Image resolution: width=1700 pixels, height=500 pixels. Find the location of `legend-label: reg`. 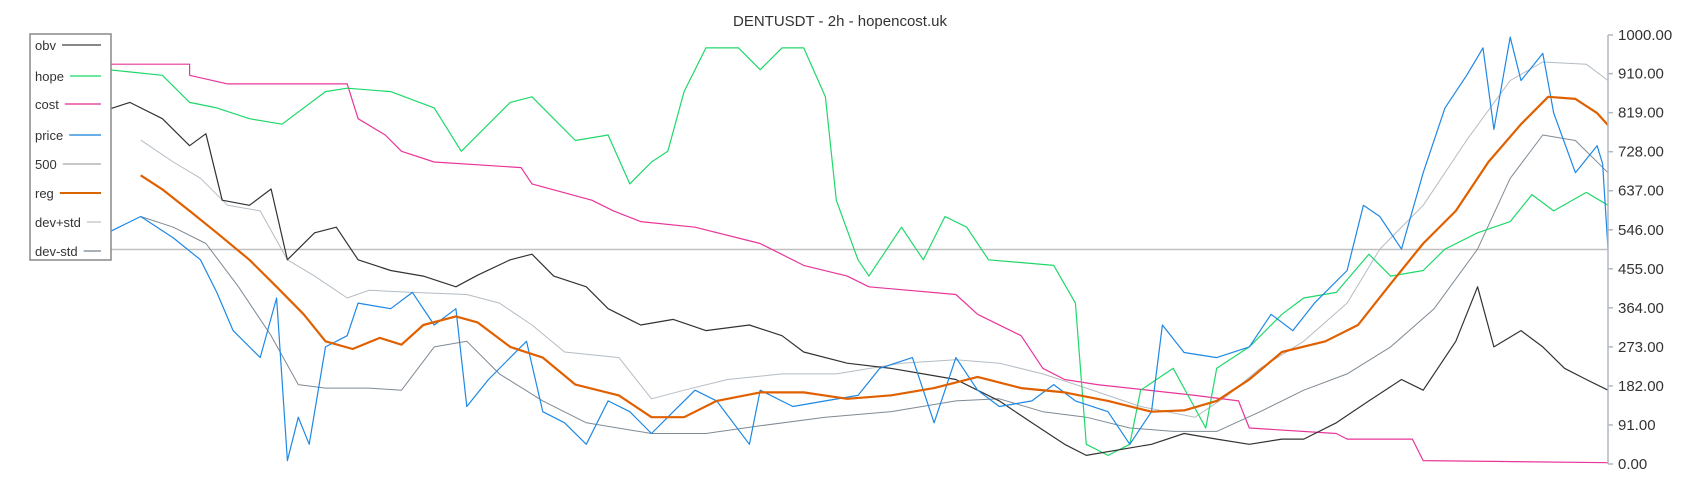

legend-label: reg is located at coordinates (44, 193).